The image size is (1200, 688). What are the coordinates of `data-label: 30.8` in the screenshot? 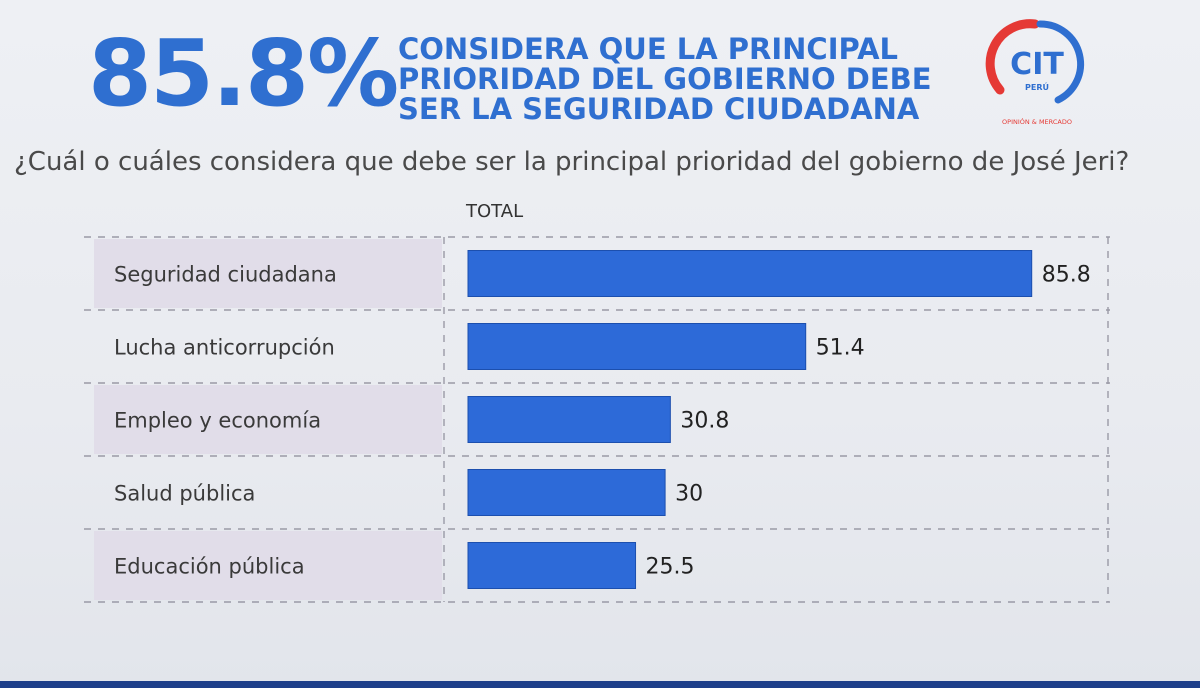 It's located at (704, 421).